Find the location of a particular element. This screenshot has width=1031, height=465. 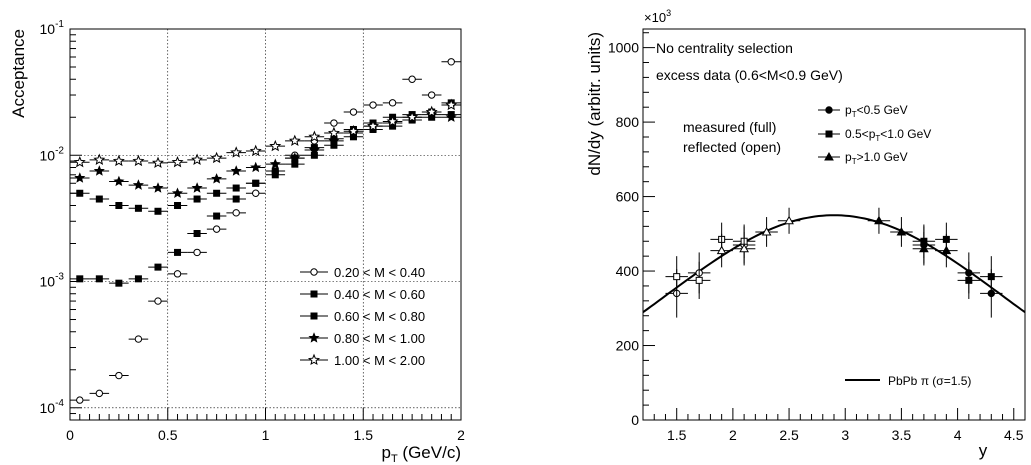

x-axis-title: y is located at coordinates (983, 450).